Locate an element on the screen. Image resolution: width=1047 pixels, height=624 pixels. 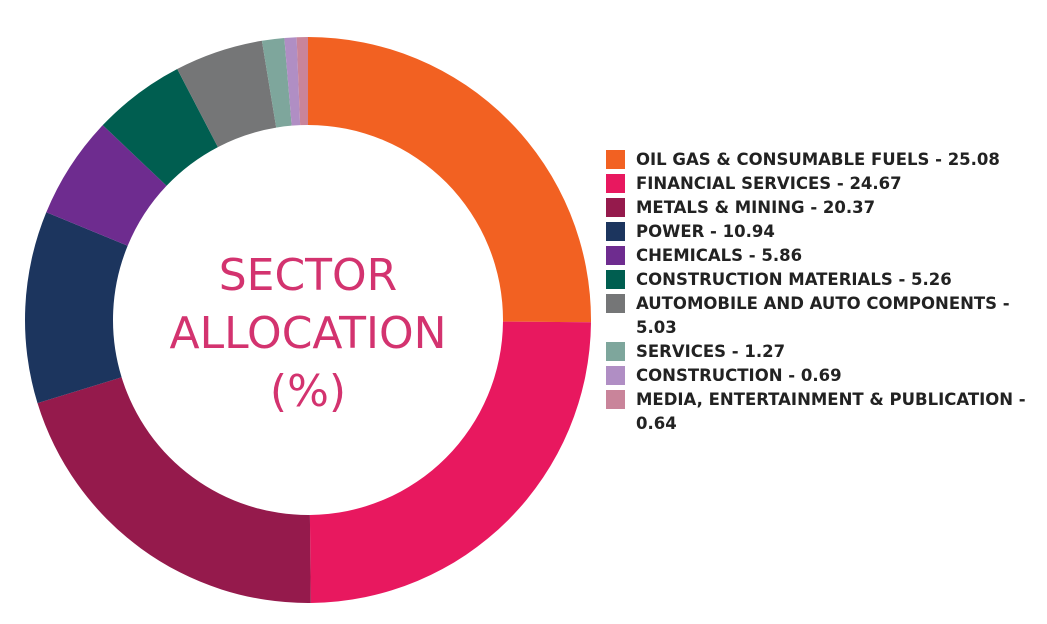
legend-label: AUTOMOBILE AND AUTO COMPONENTS - 5.03 is located at coordinates (823, 315).